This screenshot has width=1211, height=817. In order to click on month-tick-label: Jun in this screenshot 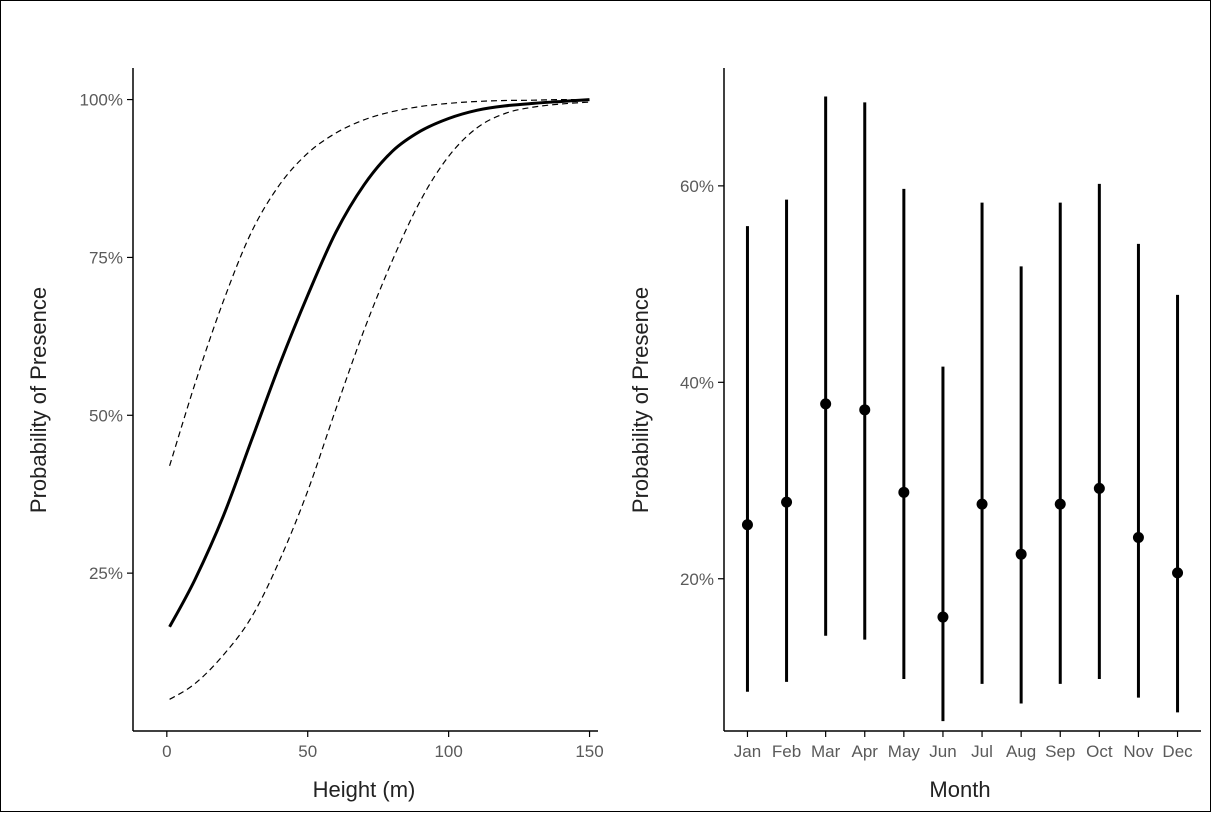, I will do `click(942, 751)`.